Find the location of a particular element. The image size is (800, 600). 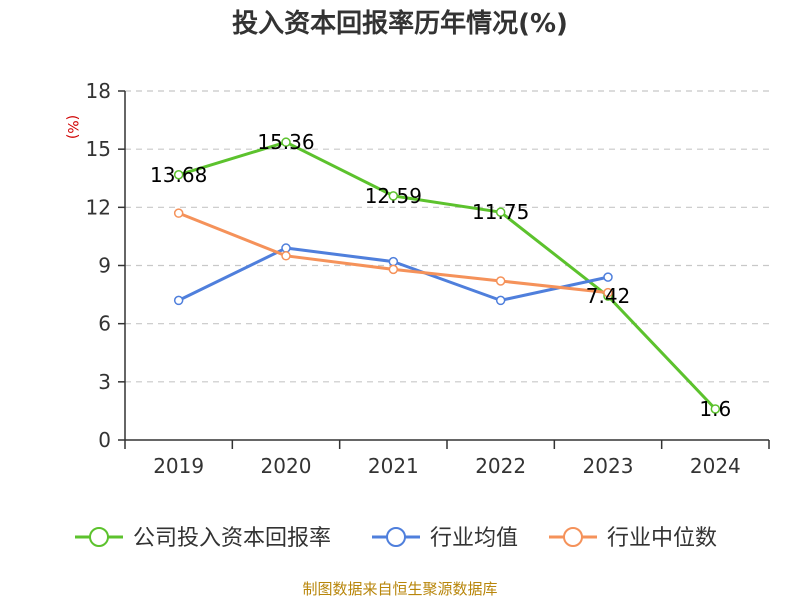

data-label: 12.59 is located at coordinates (393, 196).